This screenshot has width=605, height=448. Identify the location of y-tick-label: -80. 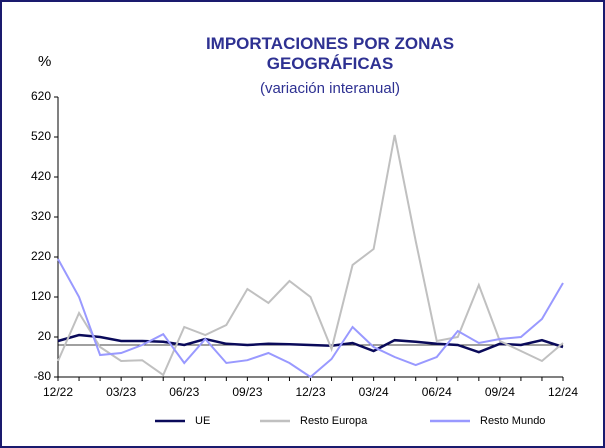
(43, 376).